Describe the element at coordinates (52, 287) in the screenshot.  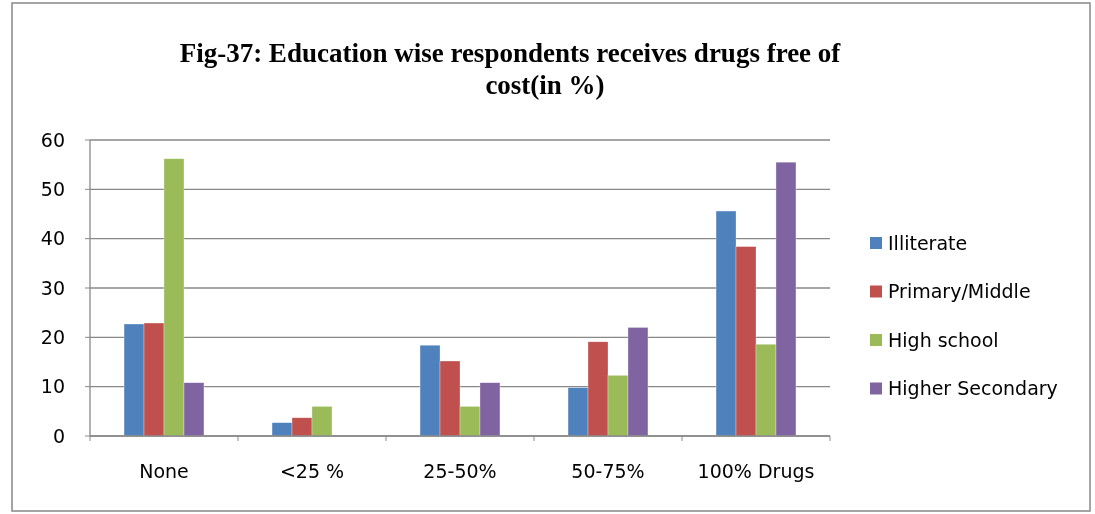
I see `y-tick-label: 30` at that location.